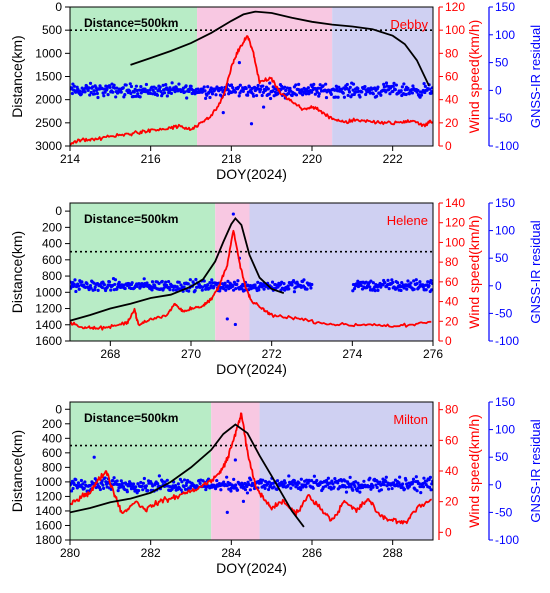 This screenshot has width=550, height=593. I want to click on x-tick-label: 284, so click(231, 553).